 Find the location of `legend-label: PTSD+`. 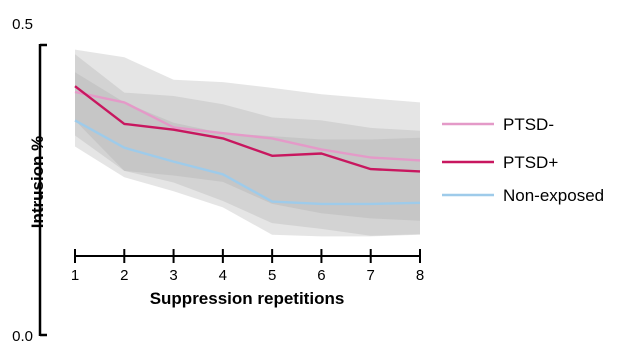

legend-label: PTSD+ is located at coordinates (530, 162).